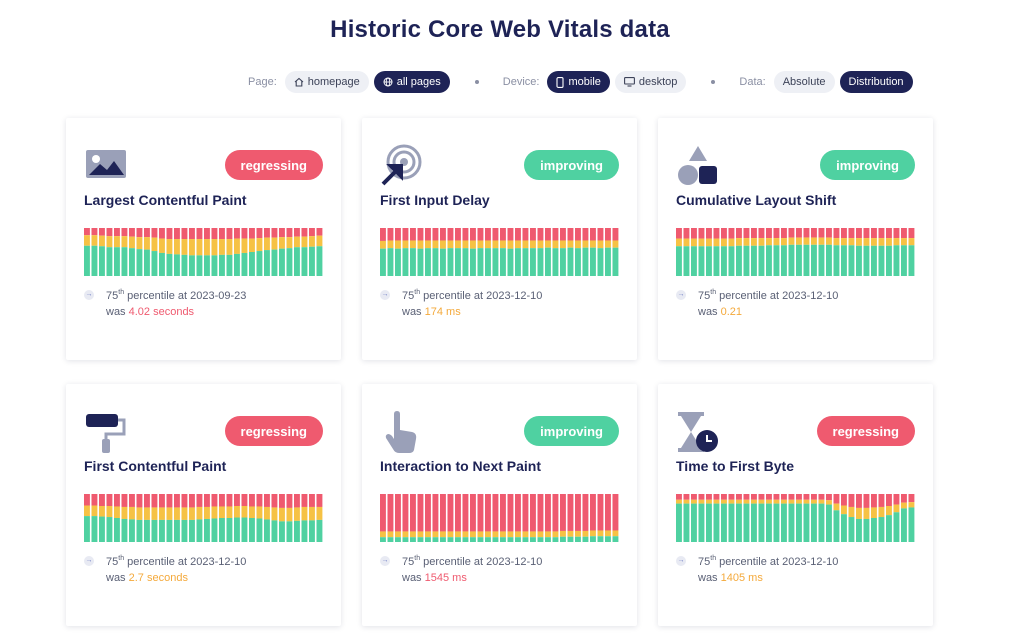 Image resolution: width=1020 pixels, height=638 pixels. Describe the element at coordinates (876, 82) in the screenshot. I see `data-option-distribution: Distribution` at that location.